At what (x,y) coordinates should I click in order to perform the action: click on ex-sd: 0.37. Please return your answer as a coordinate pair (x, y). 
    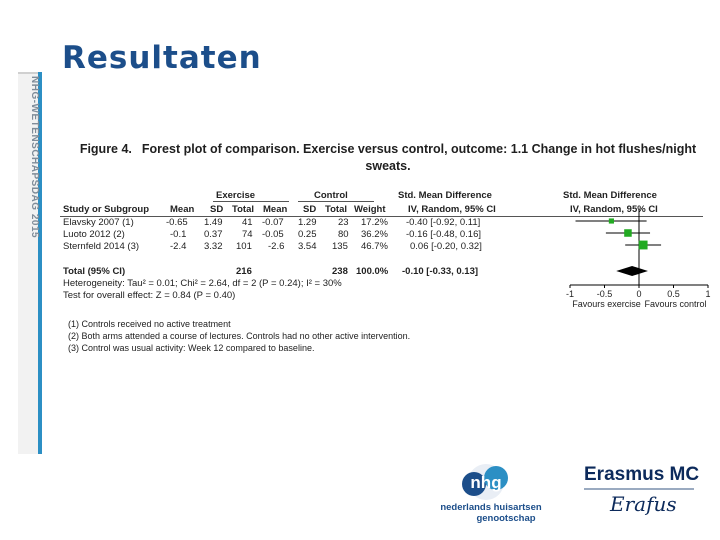
    Looking at the image, I should click on (213, 234).